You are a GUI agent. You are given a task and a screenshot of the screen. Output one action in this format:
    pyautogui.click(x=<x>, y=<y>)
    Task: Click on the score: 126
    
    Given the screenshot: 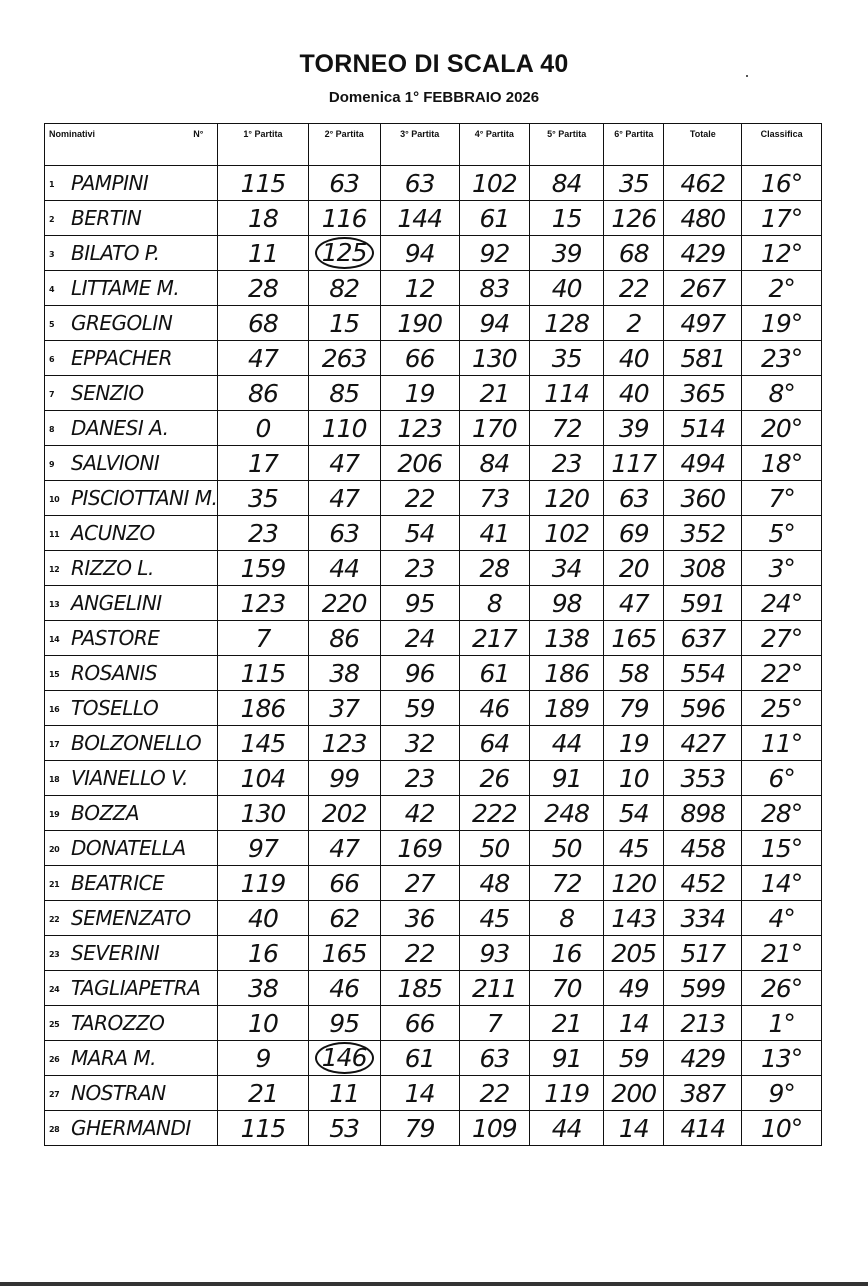 What is the action you would take?
    pyautogui.click(x=634, y=218)
    